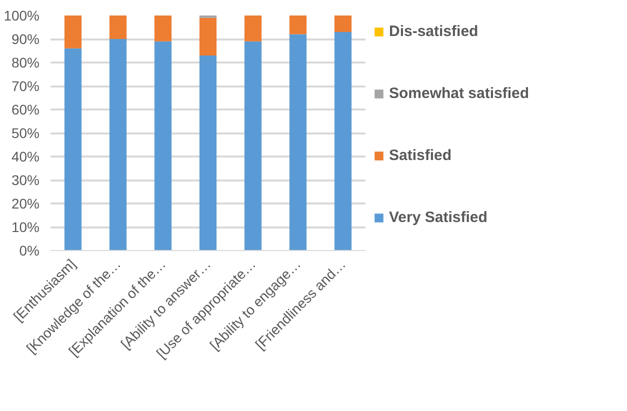 Image resolution: width=627 pixels, height=411 pixels. What do you see at coordinates (25, 86) in the screenshot?
I see `y-tick-label: 70%` at bounding box center [25, 86].